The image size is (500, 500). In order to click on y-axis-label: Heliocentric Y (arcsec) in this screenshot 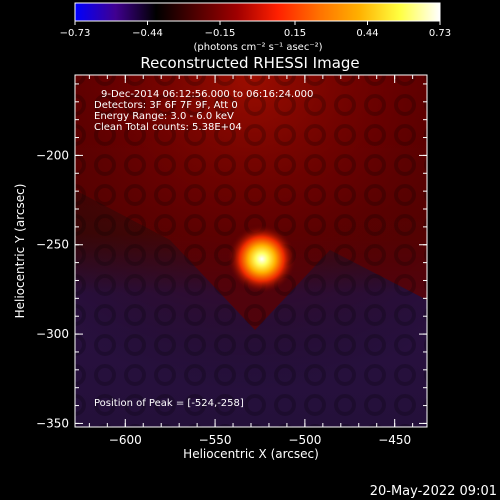, I will do `click(20, 251)`.